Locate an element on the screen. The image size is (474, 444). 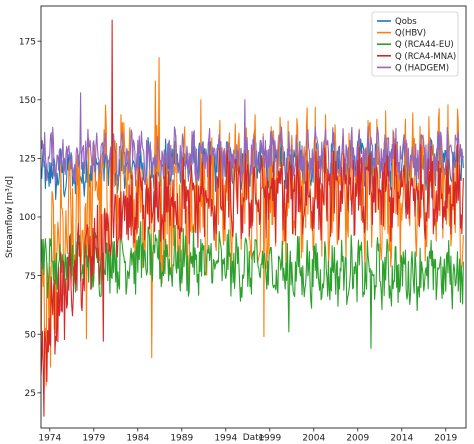
y-tick-label: 150 is located at coordinates (27, 101).